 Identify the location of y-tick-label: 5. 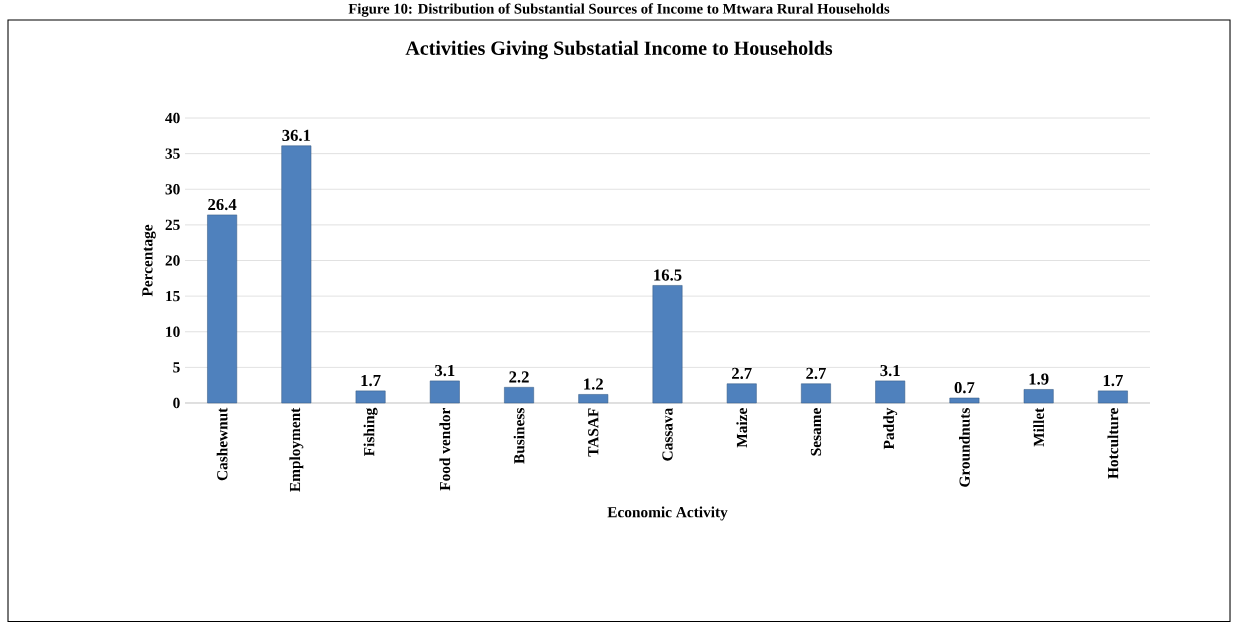
(176, 367).